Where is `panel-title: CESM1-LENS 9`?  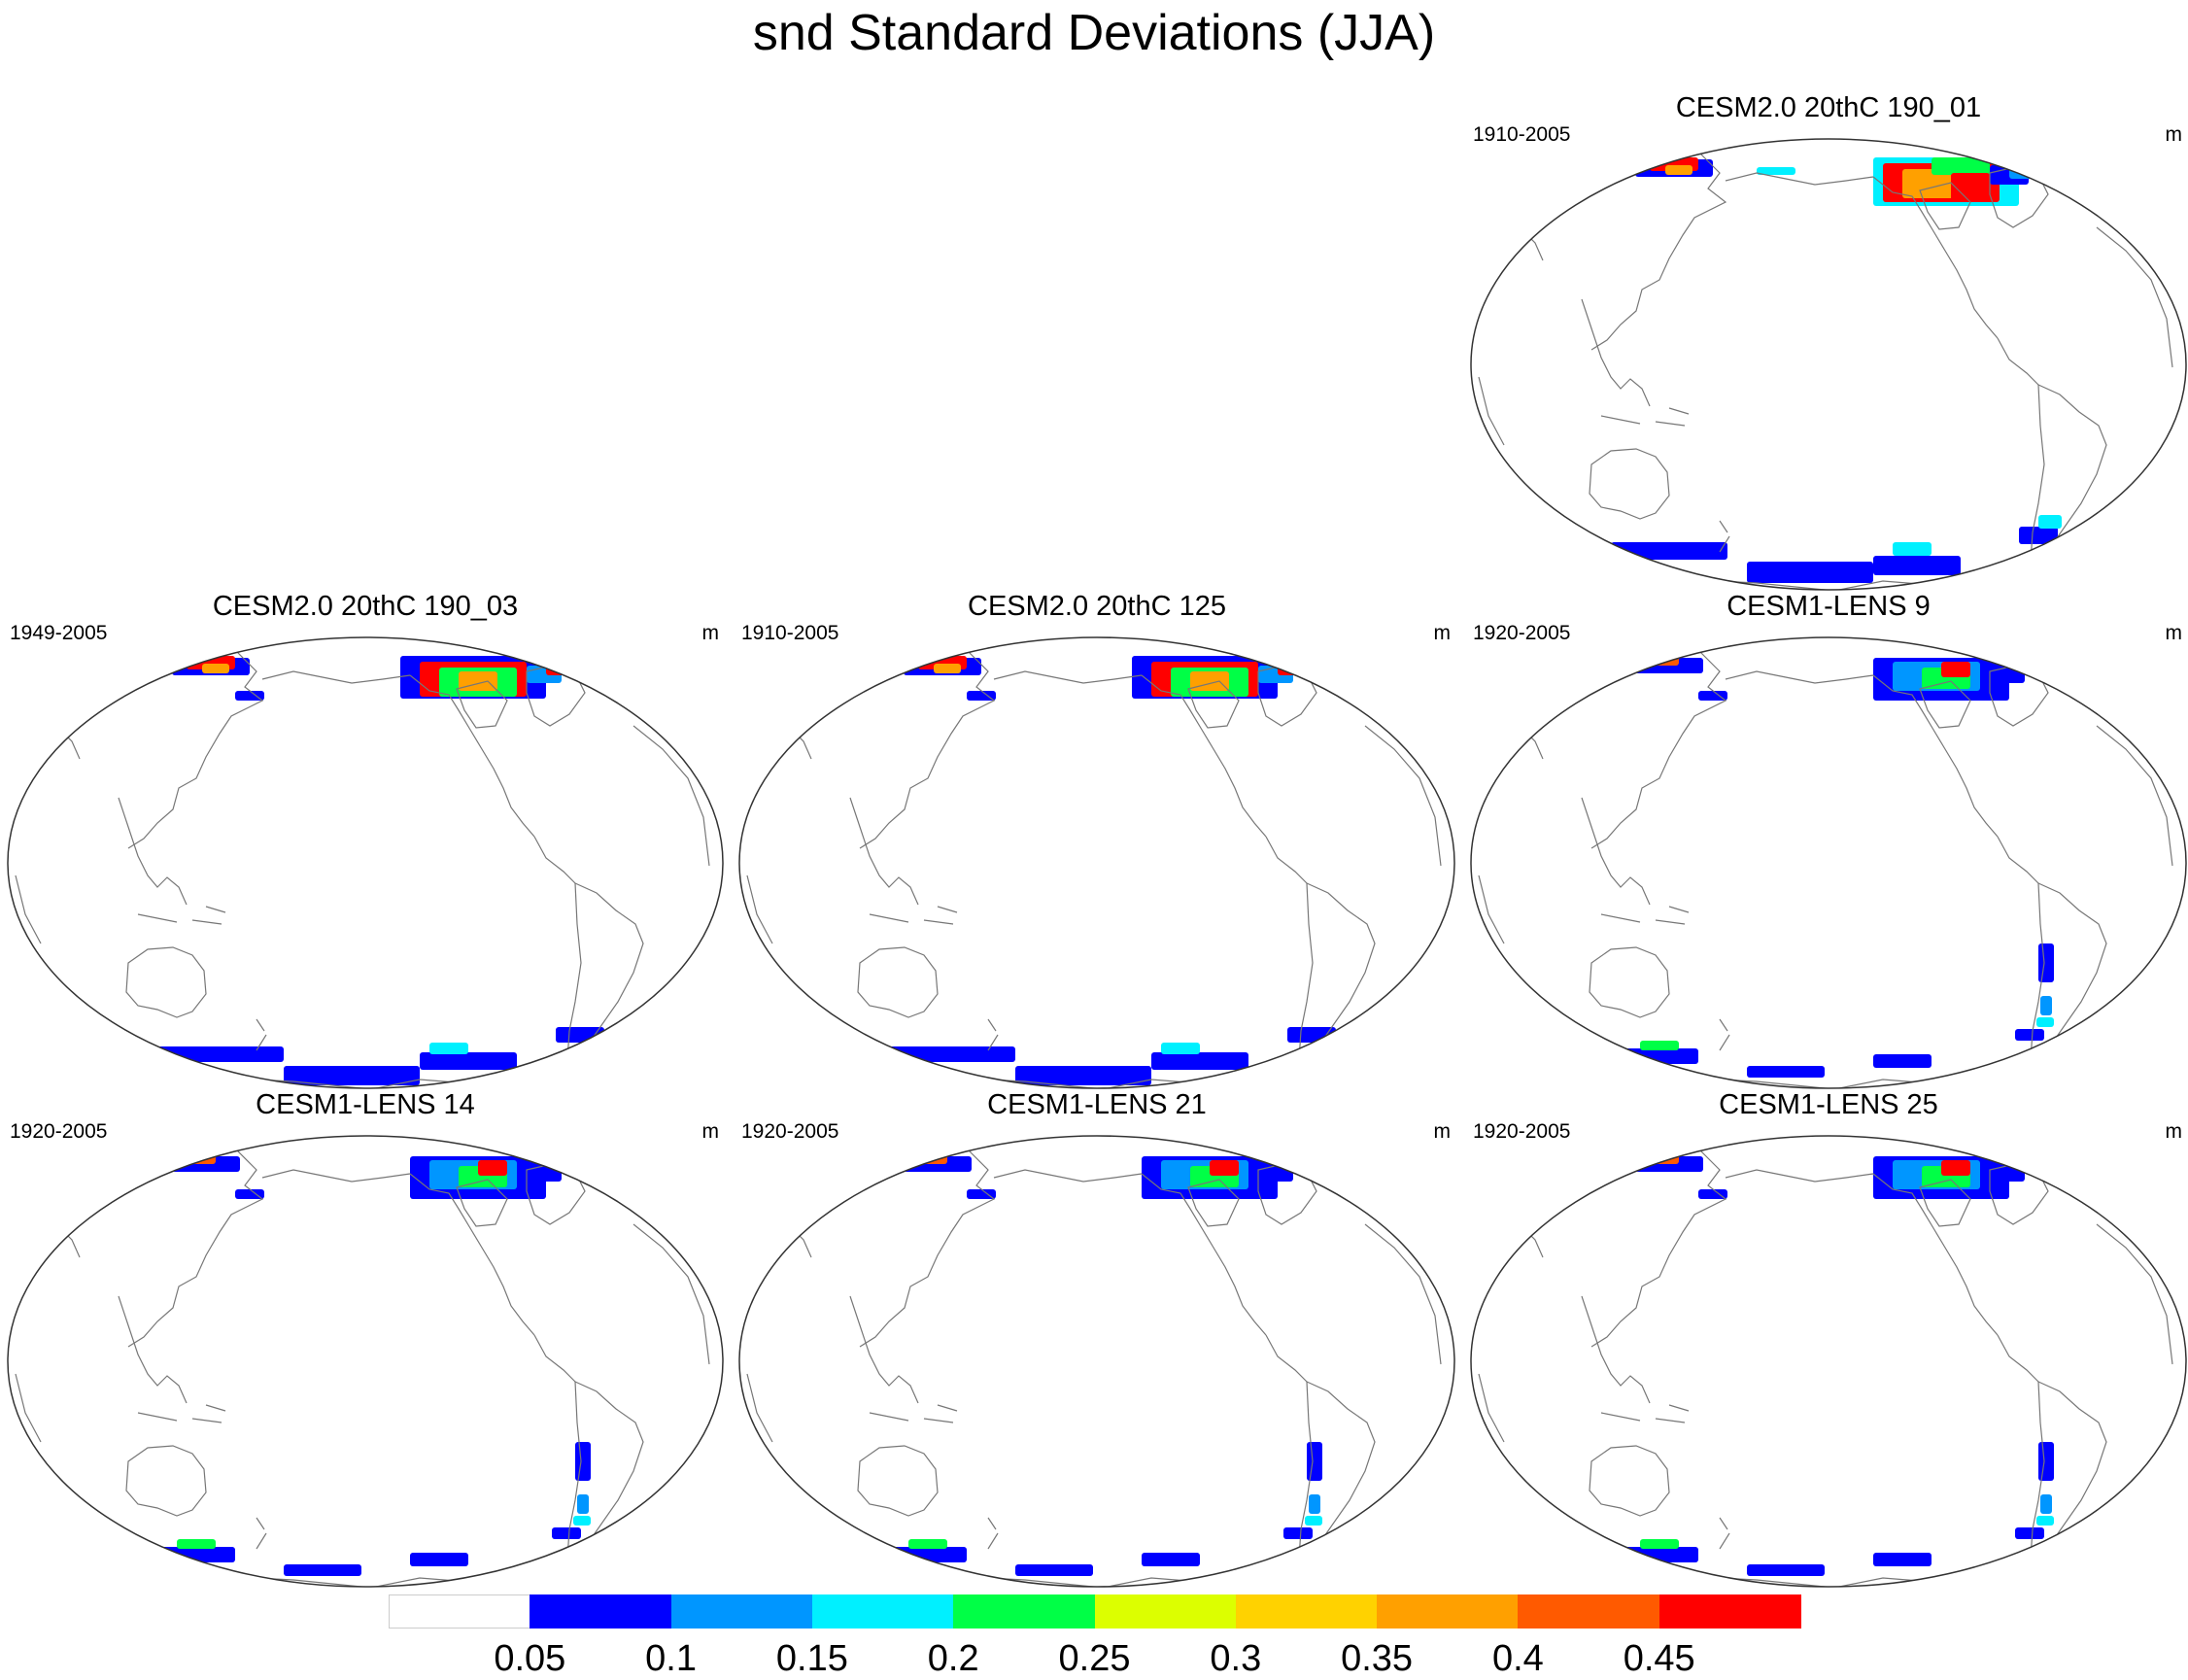 panel-title: CESM1-LENS 9 is located at coordinates (1828, 606).